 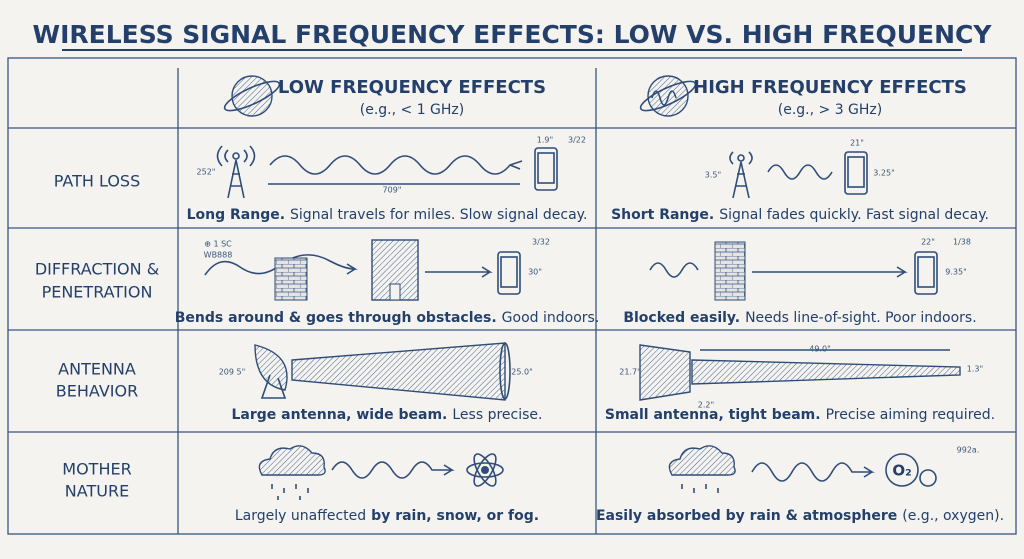 What do you see at coordinates (668, 96) in the screenshot?
I see `high-icon` at bounding box center [668, 96].